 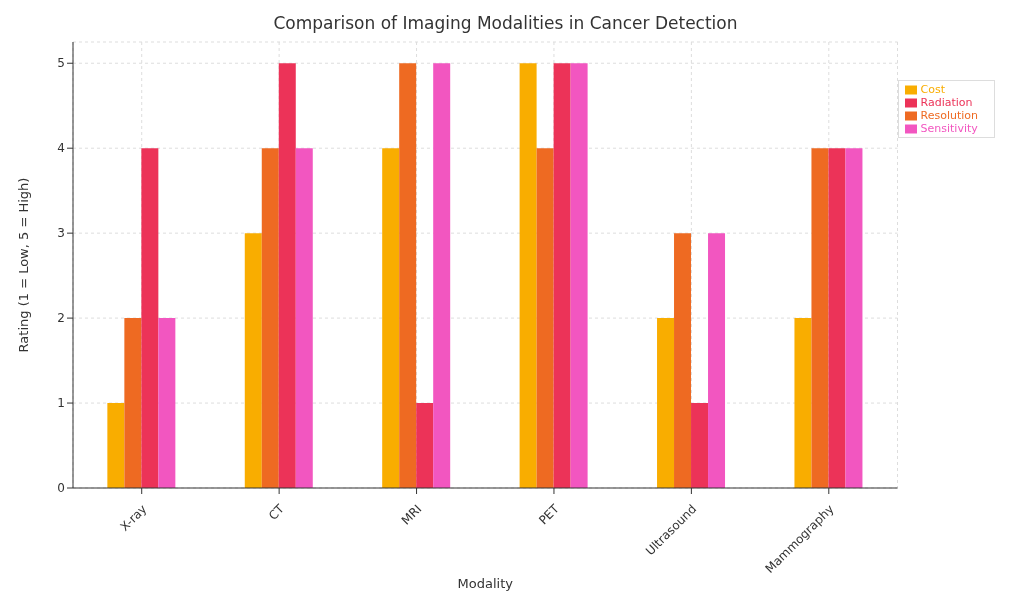 I want to click on y-tick-label: 3, so click(x=61, y=233).